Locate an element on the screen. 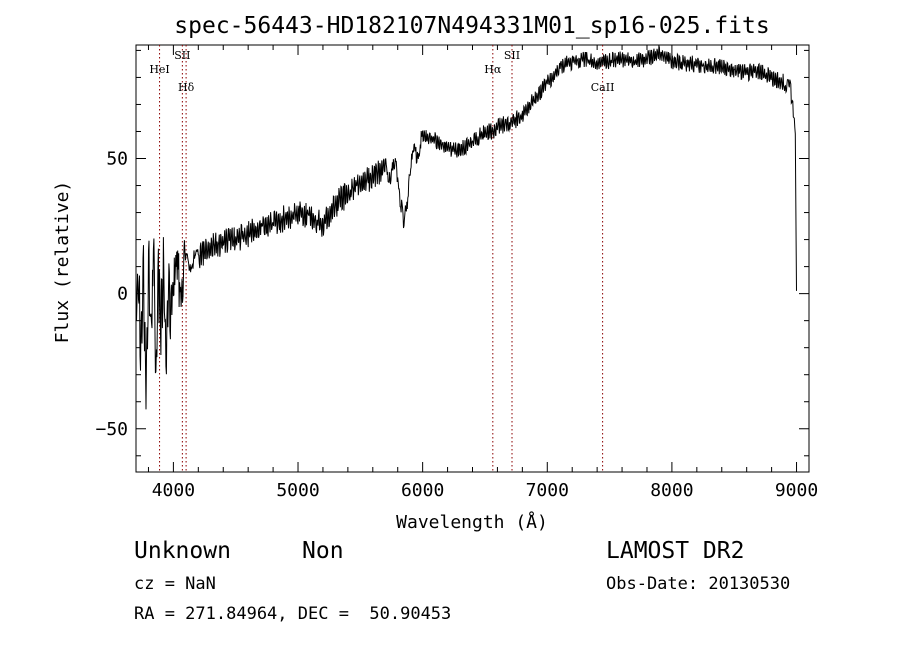 This screenshot has width=900, height=649. object-class: Non is located at coordinates (323, 551).